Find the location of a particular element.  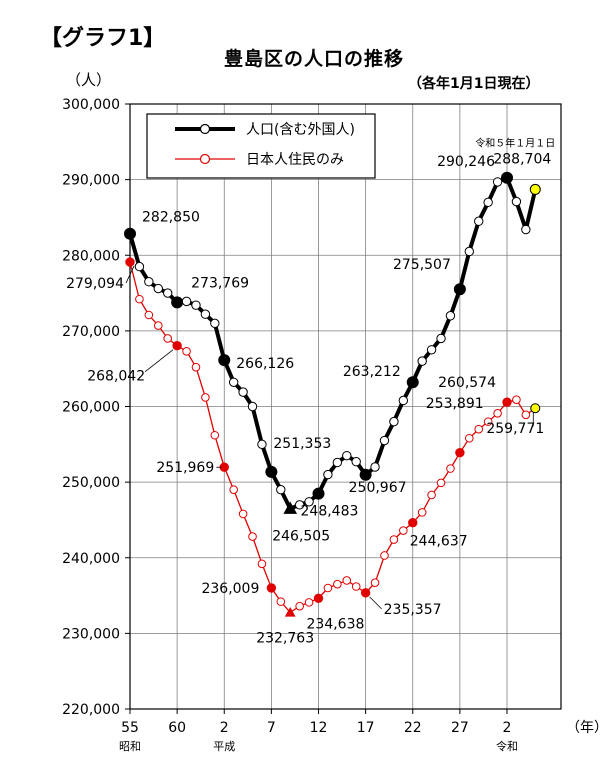

y-tick-label: 230,000 is located at coordinates (91, 634).